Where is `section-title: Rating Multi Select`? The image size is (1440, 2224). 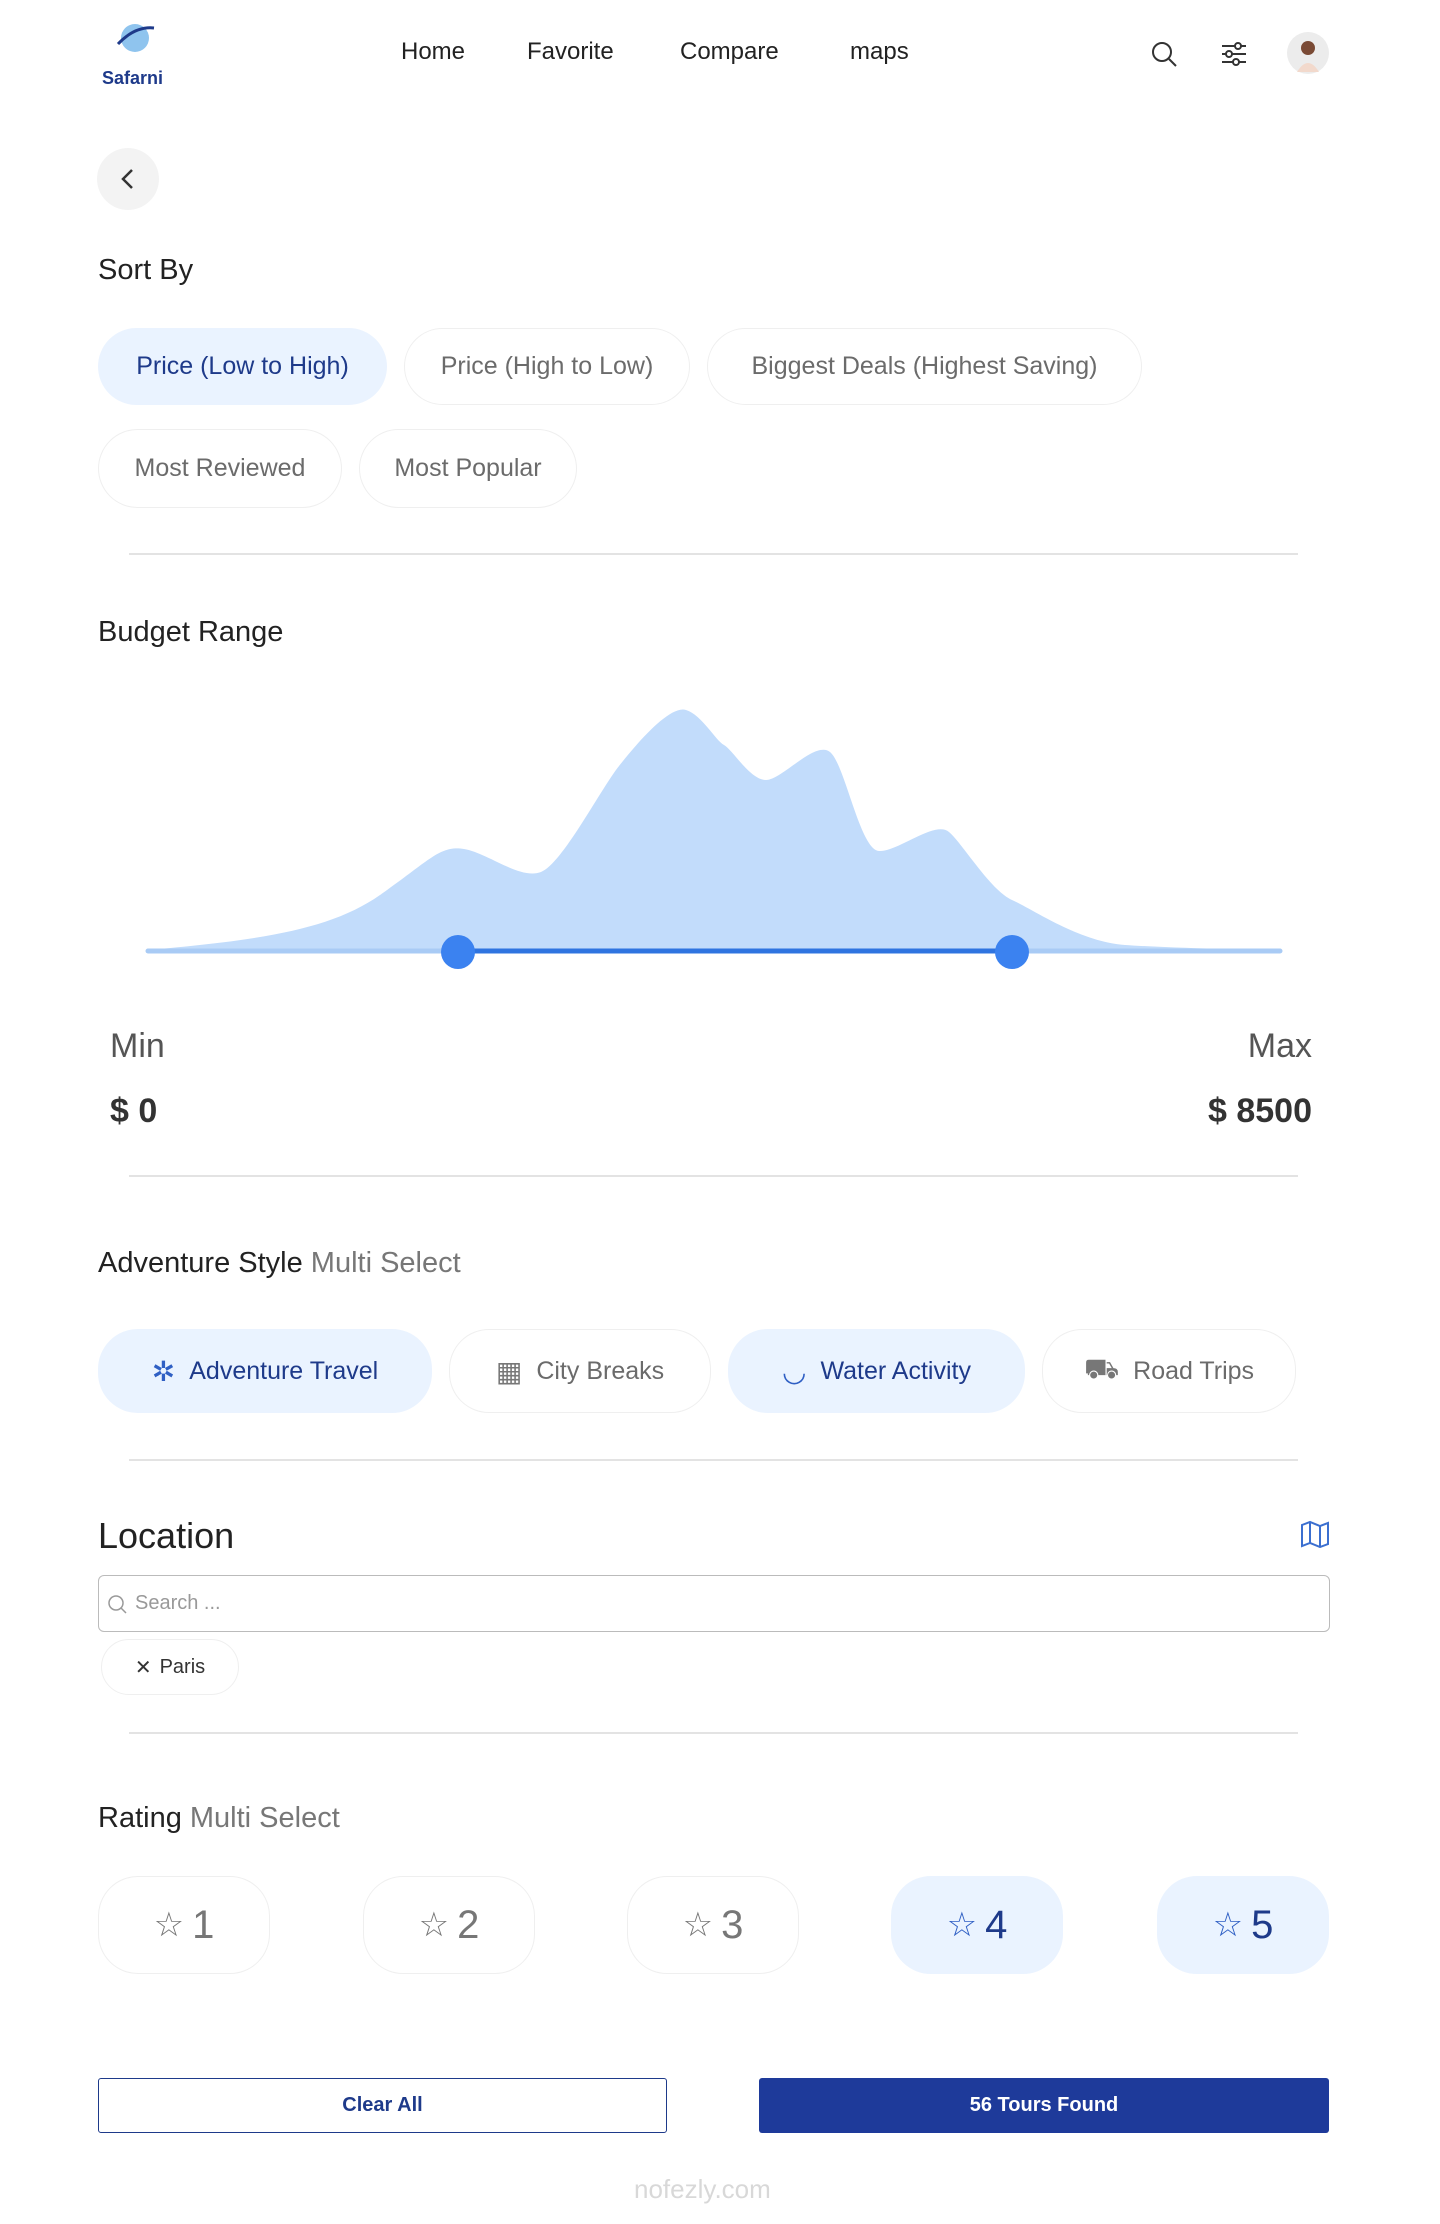 section-title: Rating Multi Select is located at coordinates (219, 1818).